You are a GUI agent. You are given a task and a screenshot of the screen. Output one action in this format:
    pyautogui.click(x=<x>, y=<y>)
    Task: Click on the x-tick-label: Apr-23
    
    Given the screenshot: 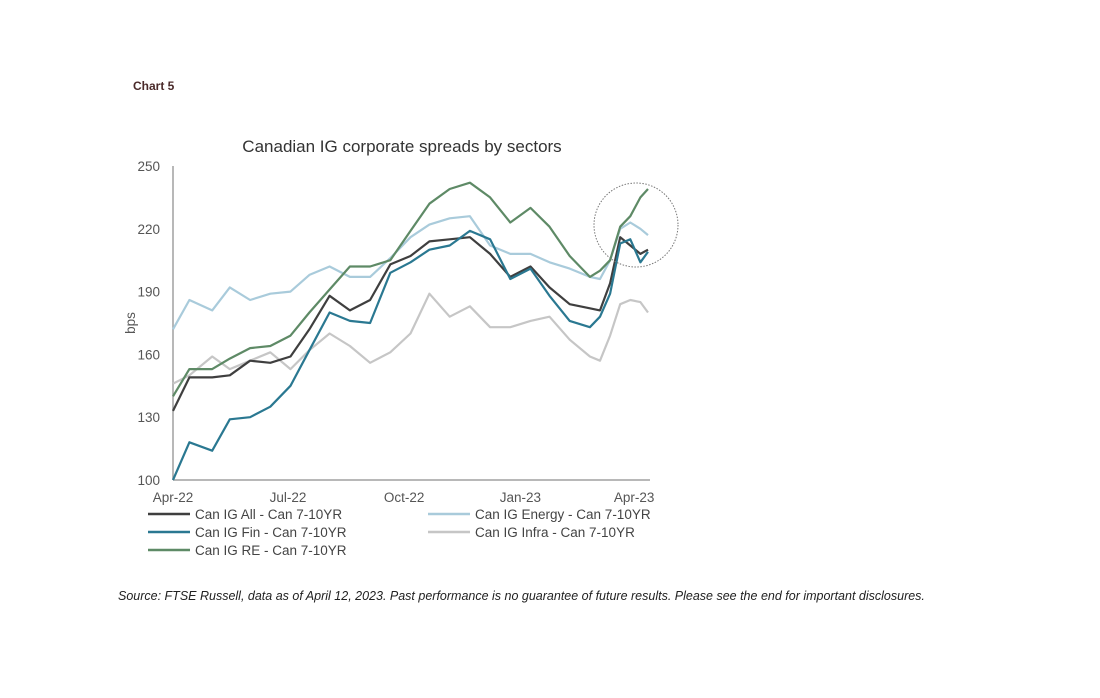 What is the action you would take?
    pyautogui.click(x=634, y=497)
    